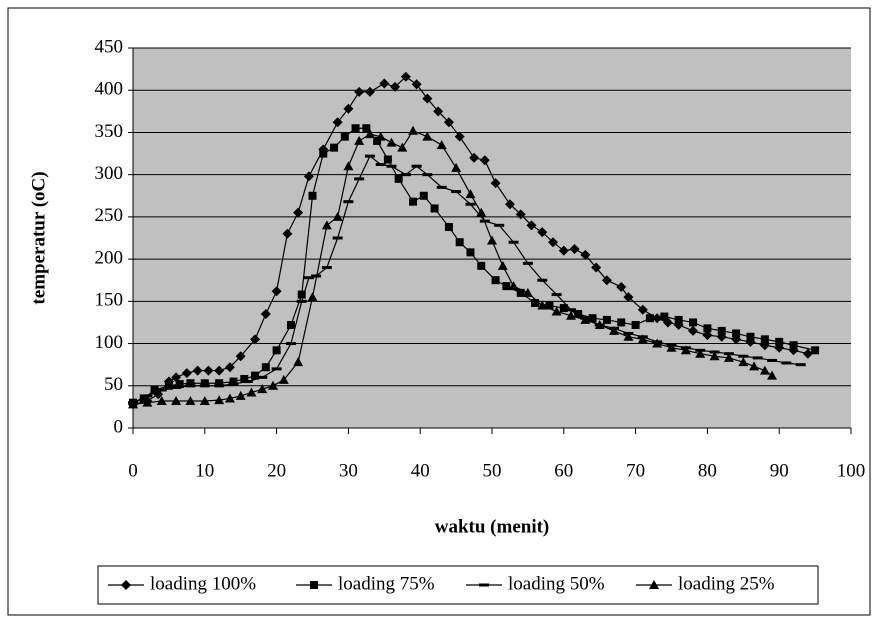 The height and width of the screenshot is (623, 878). What do you see at coordinates (556, 583) in the screenshot?
I see `legend-label: loading 50%` at bounding box center [556, 583].